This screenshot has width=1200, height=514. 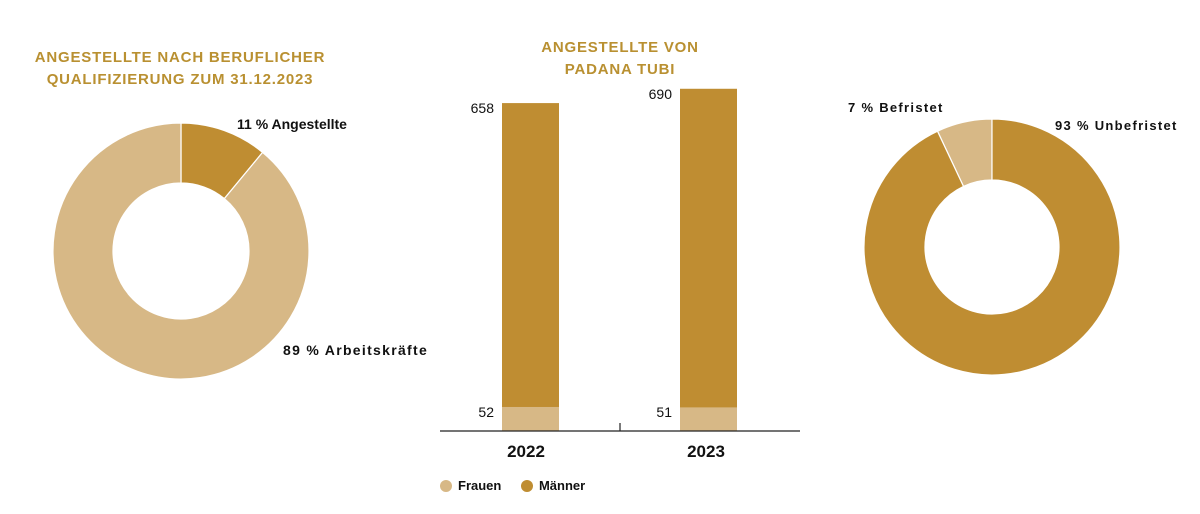 What do you see at coordinates (526, 485) in the screenshot?
I see `legend-swatch-maenner` at bounding box center [526, 485].